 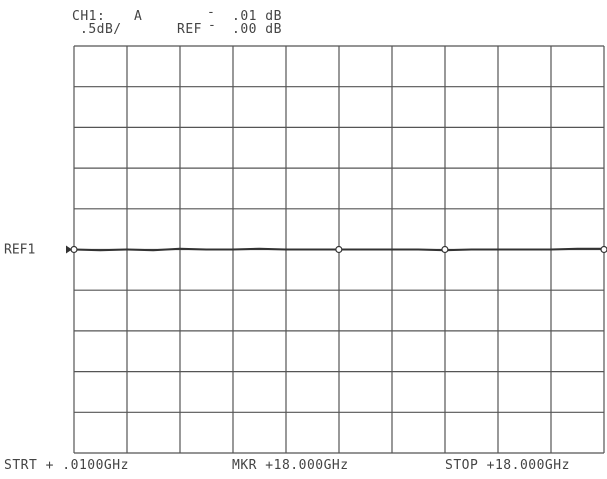 I want to click on param-label: A, so click(x=138, y=16).